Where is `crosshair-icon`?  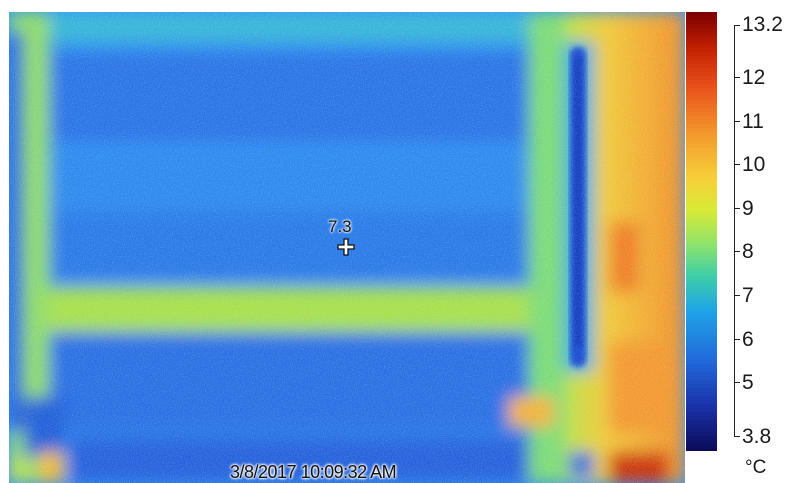 crosshair-icon is located at coordinates (346, 247).